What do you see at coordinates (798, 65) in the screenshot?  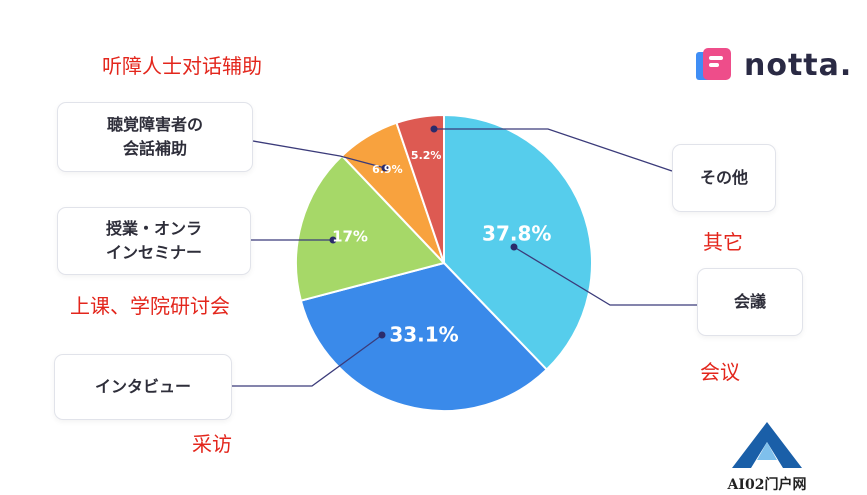 I see `notta-logo-text: notta.` at bounding box center [798, 65].